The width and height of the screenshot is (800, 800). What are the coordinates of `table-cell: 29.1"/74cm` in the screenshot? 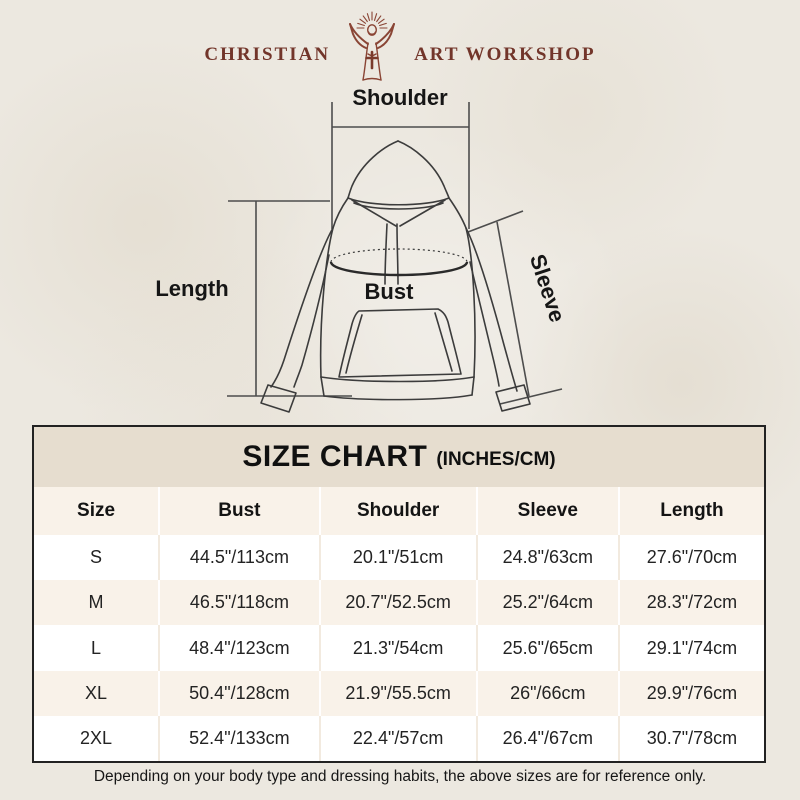 It's located at (690, 648).